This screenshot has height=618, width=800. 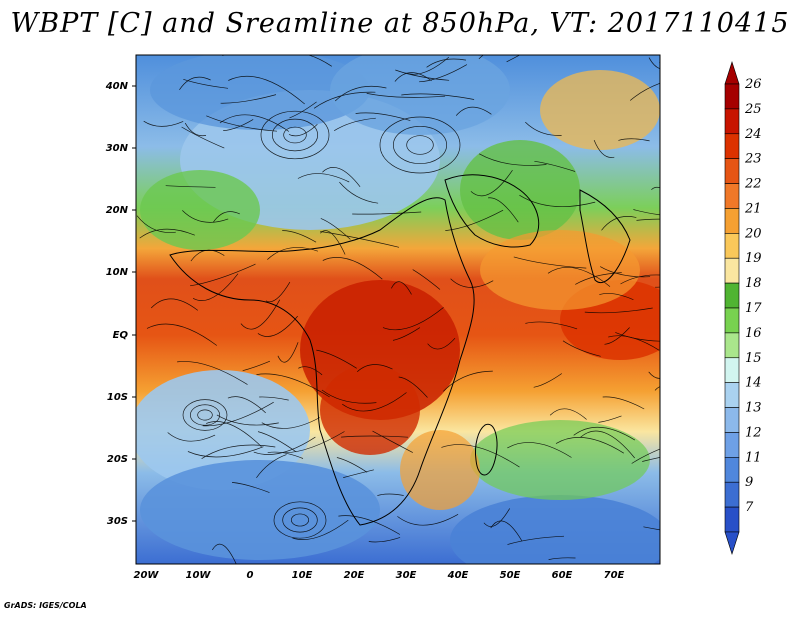 I want to click on lon-label: 20W, so click(x=147, y=575).